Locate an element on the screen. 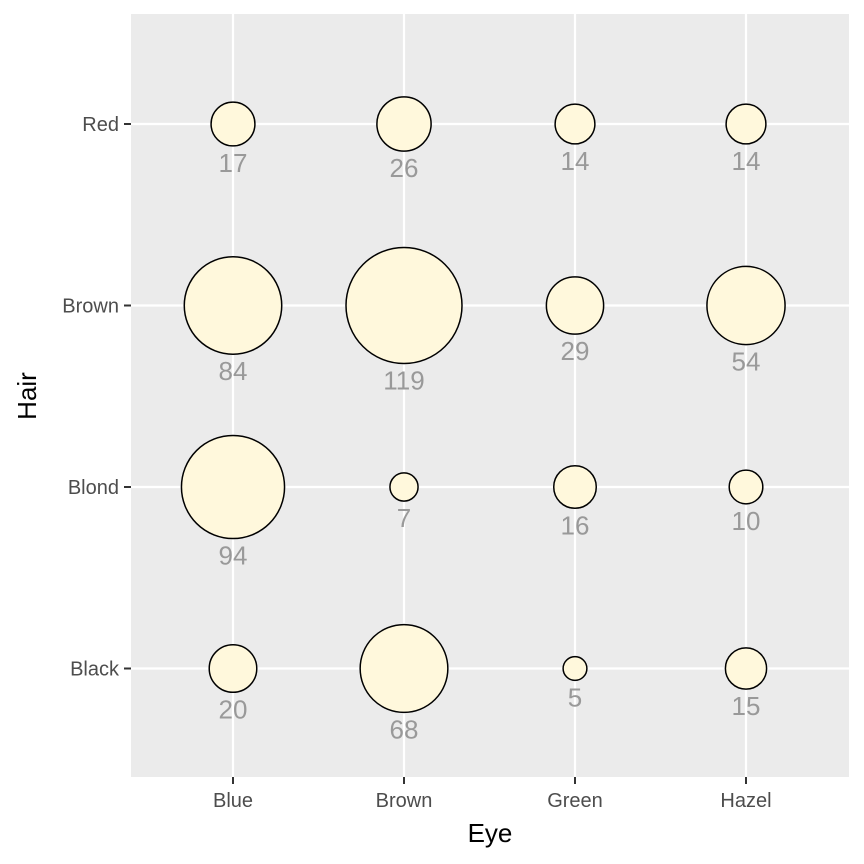  x-axis-title: Eye is located at coordinates (490, 833).